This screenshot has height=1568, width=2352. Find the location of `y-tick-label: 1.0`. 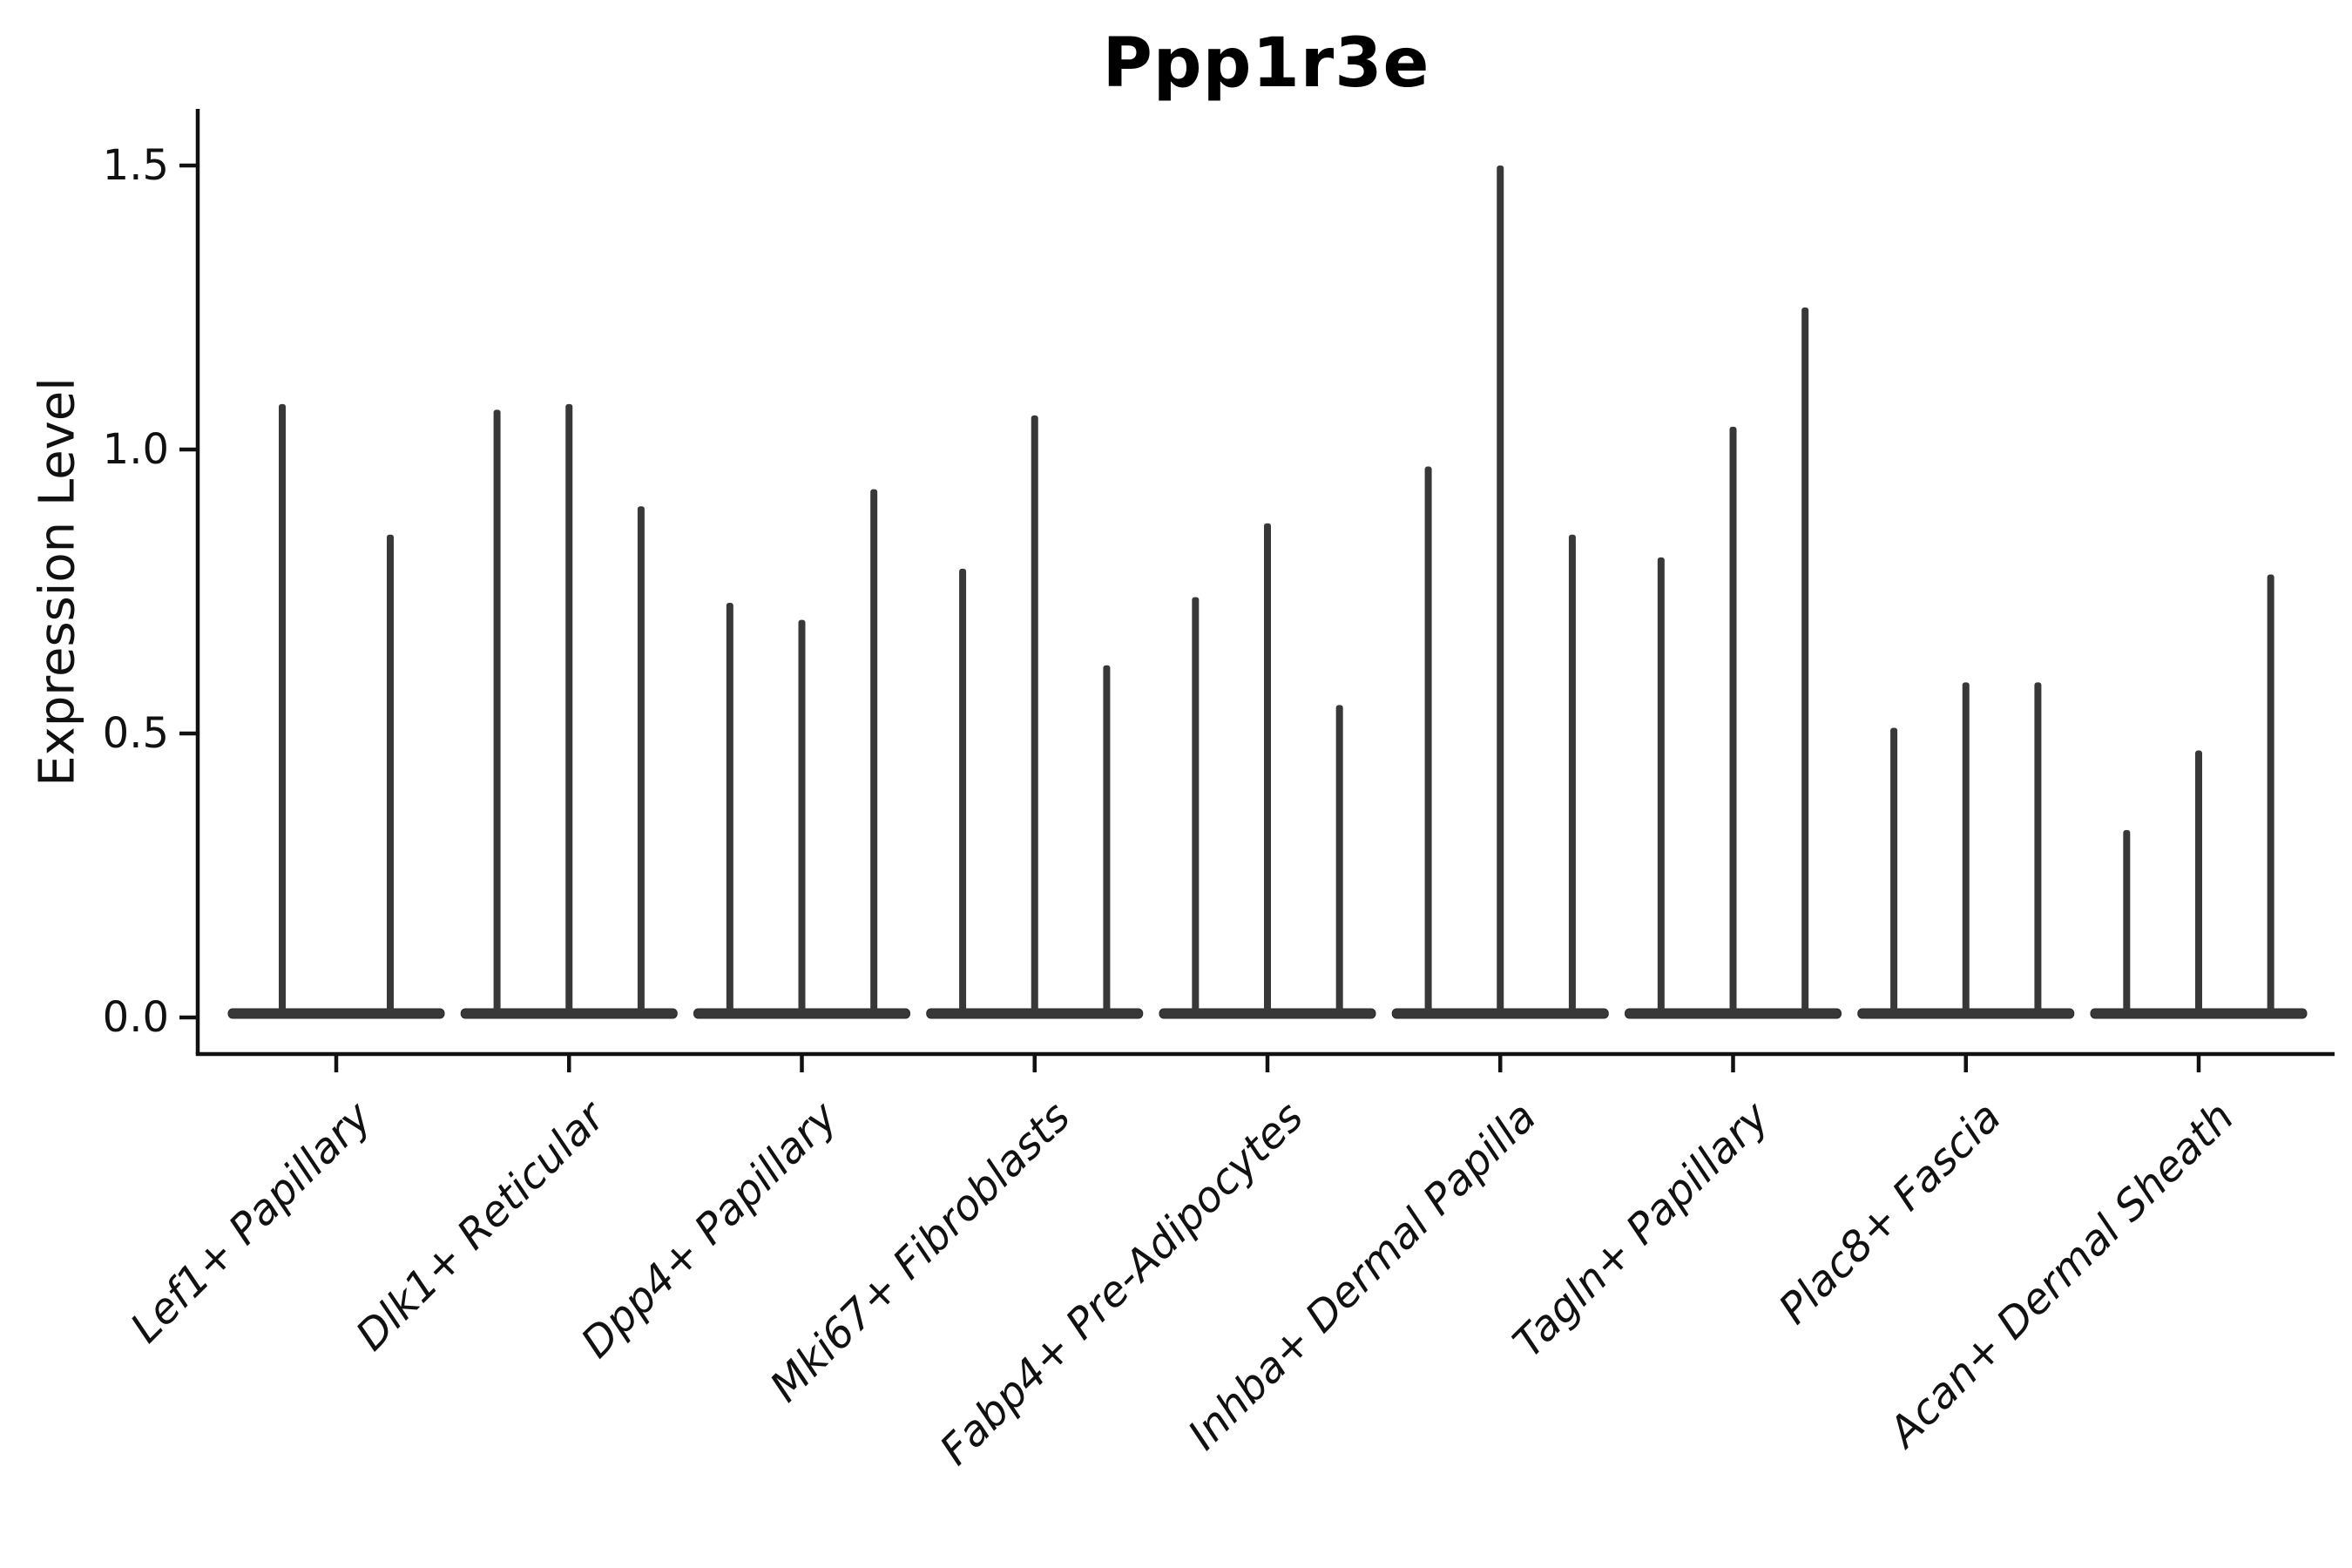

y-tick-label: 1.0 is located at coordinates (135, 450).